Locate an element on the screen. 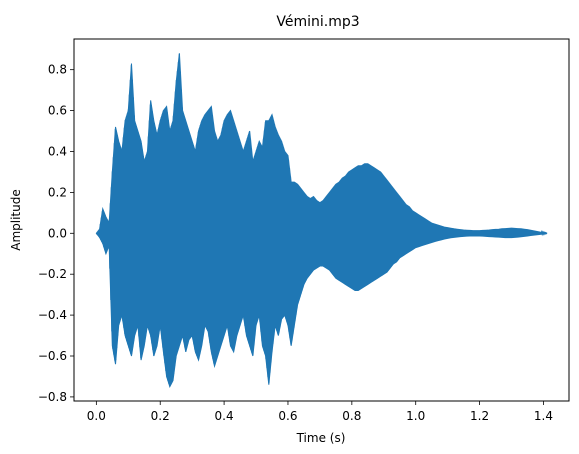 This screenshot has height=454, width=579. y-axis-ticks: −0.8 −0.6 −0.4 −0.2 0.0 0.2 0.4 0.6 0.8 is located at coordinates (56, 233).